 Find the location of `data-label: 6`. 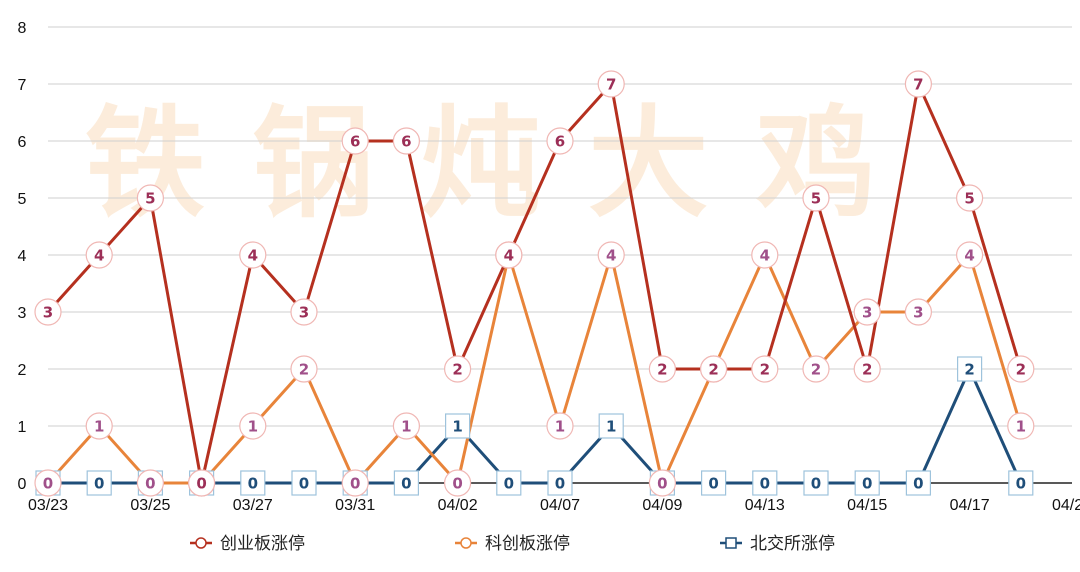

data-label: 6 is located at coordinates (406, 142).